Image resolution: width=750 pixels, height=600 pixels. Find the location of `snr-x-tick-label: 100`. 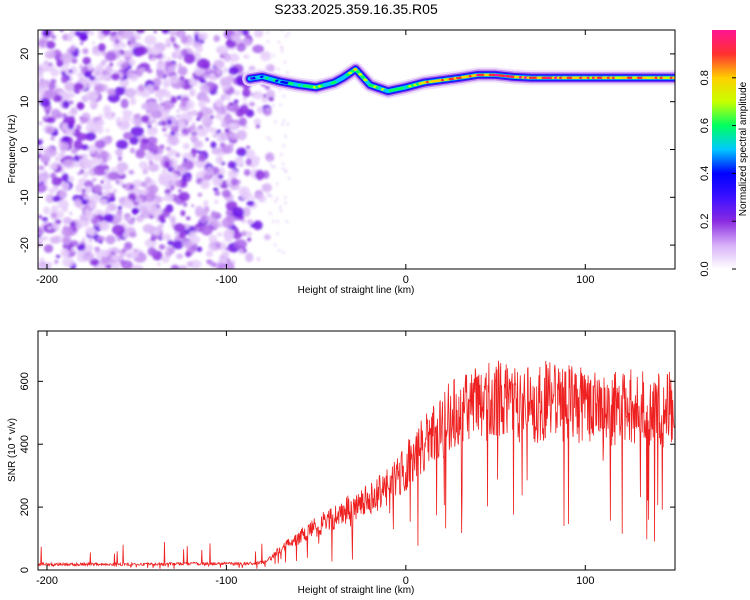

snr-x-tick-label: 100 is located at coordinates (585, 581).